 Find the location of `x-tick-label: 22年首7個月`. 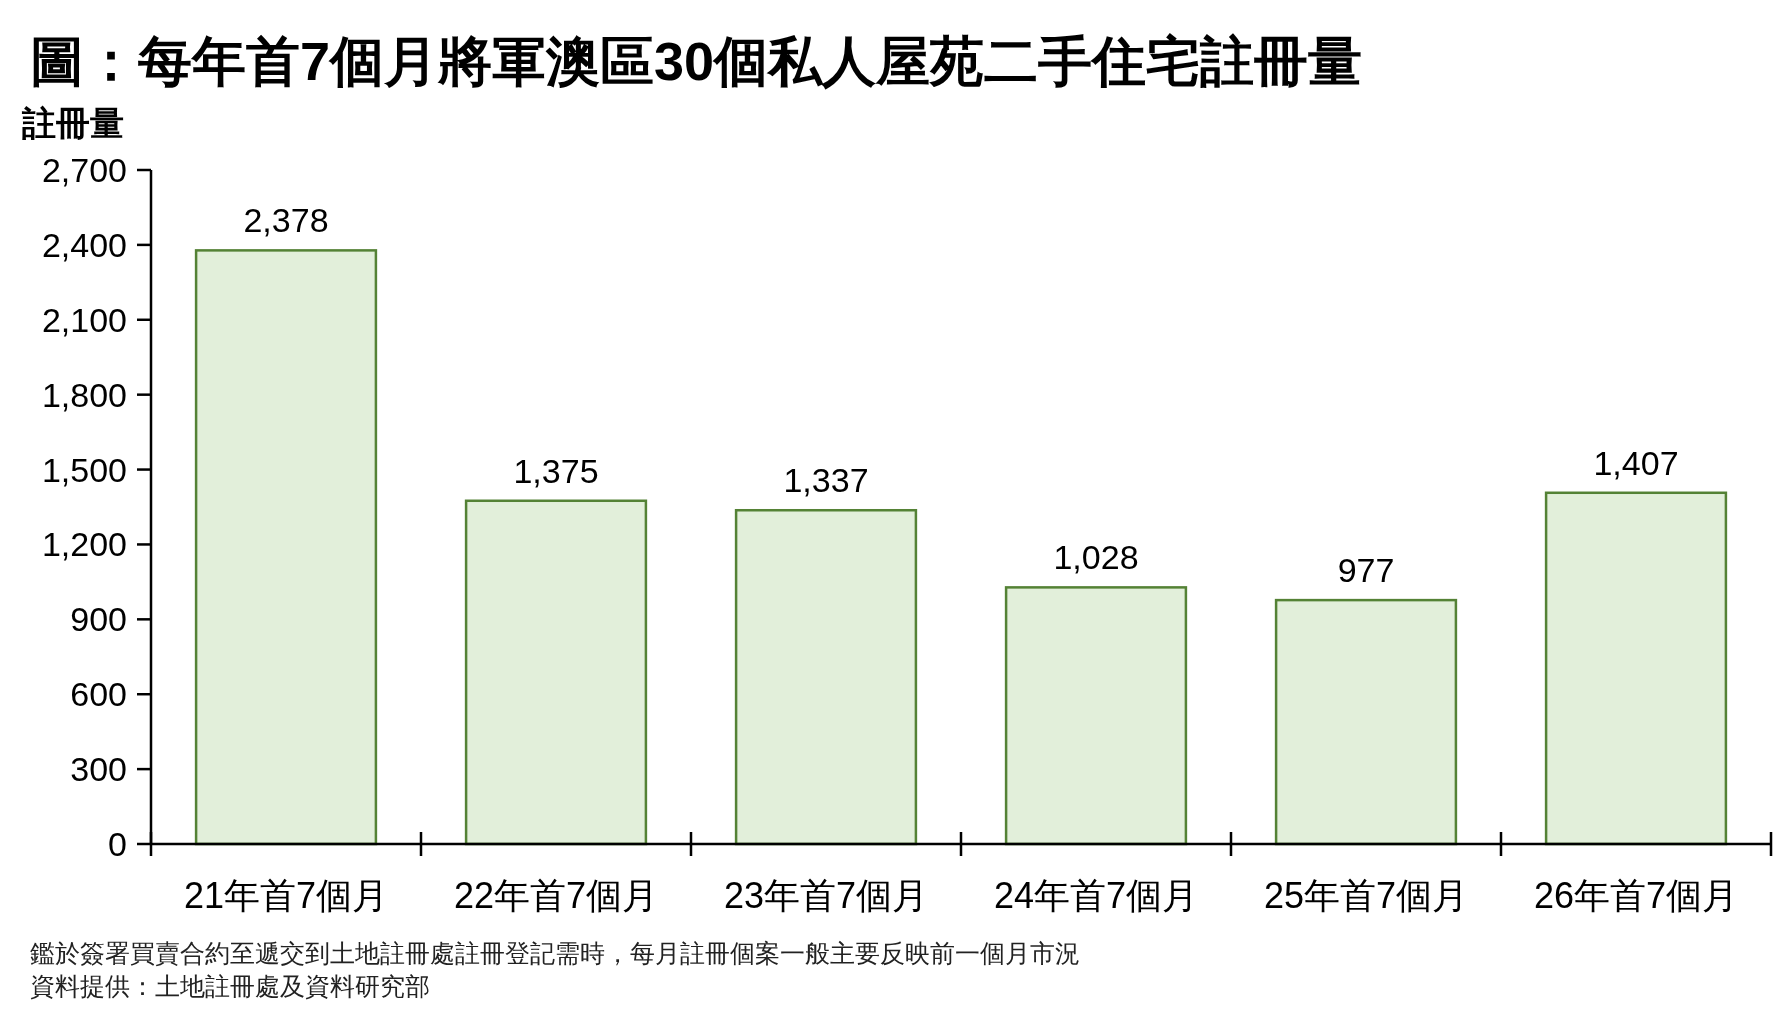

x-tick-label: 22年首7個月 is located at coordinates (556, 895).